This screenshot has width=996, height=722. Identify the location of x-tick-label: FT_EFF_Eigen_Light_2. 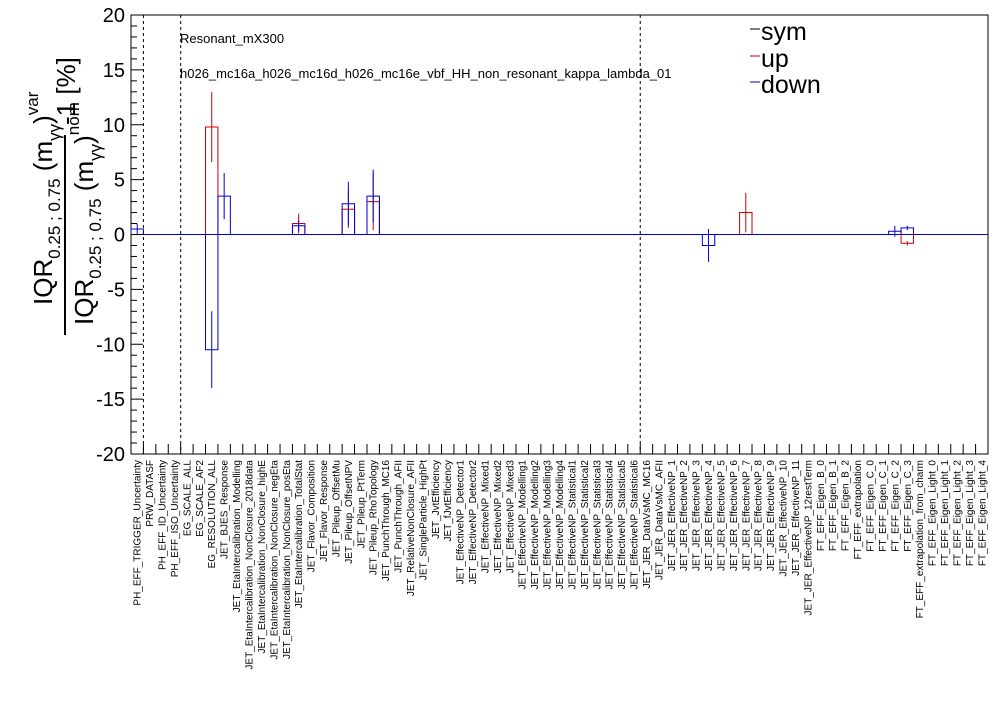
(957, 513).